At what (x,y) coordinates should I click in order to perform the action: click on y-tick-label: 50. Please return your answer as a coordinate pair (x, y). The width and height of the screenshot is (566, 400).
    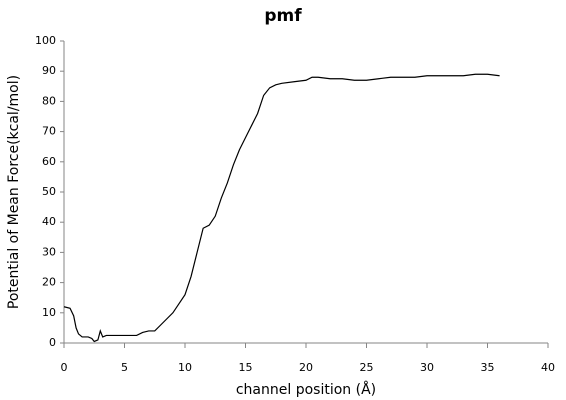
    Looking at the image, I should click on (49, 191).